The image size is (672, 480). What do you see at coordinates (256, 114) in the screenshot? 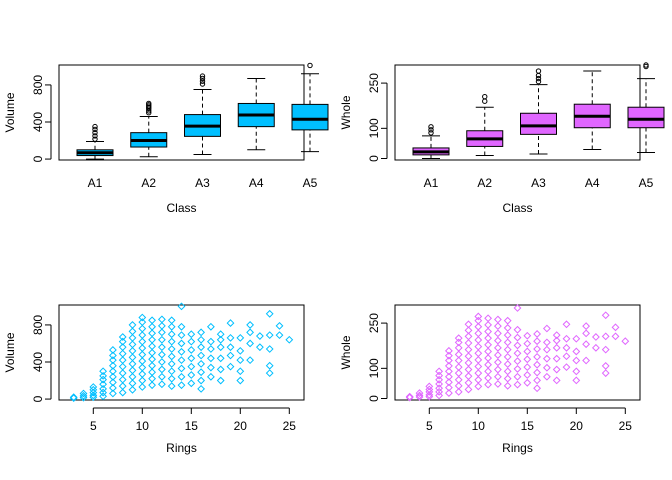
I see `box-A4` at bounding box center [256, 114].